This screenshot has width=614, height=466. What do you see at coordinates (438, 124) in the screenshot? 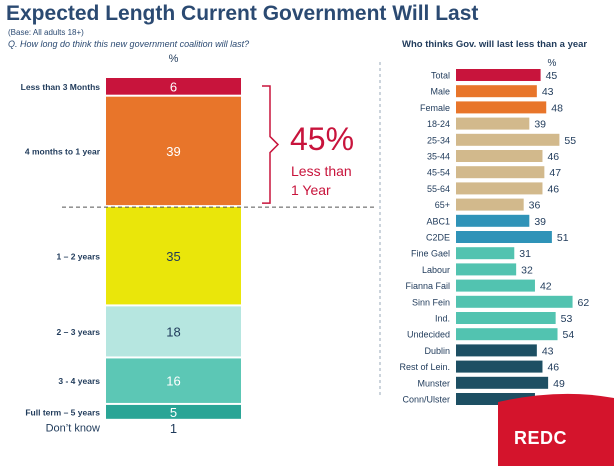
I see `bar-category-label: 18-24` at bounding box center [438, 124].